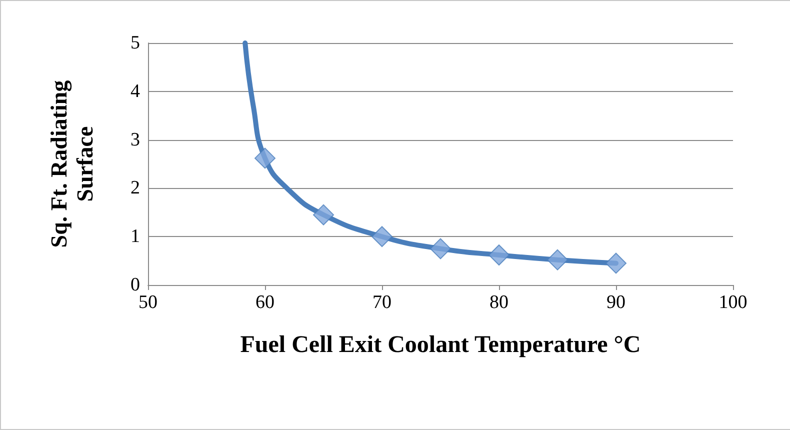 This screenshot has height=430, width=790. What do you see at coordinates (135, 285) in the screenshot?
I see `y-tick-label: 0` at bounding box center [135, 285].